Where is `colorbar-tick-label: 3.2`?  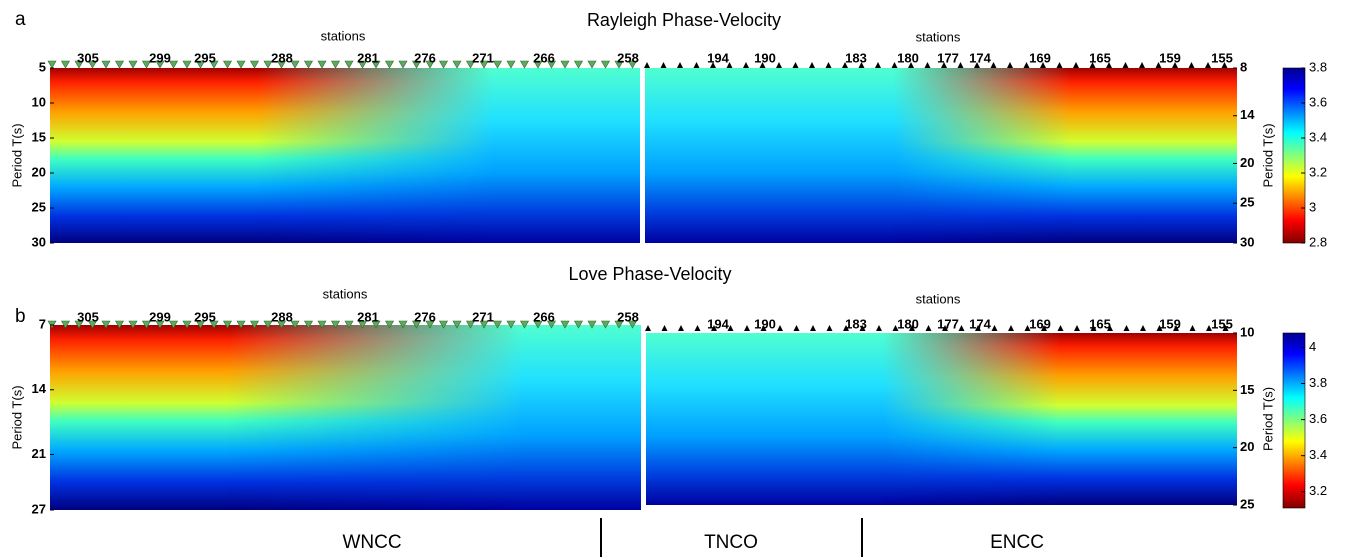
colorbar-tick-label: 3.2 is located at coordinates (1318, 490).